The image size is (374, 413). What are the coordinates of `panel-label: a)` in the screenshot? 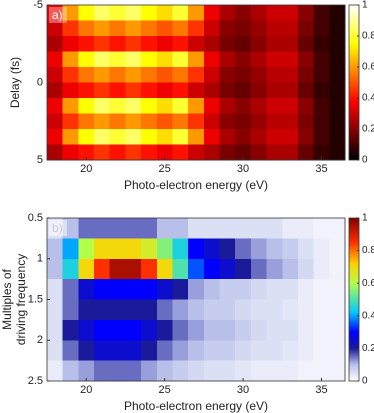 It's located at (57, 15).